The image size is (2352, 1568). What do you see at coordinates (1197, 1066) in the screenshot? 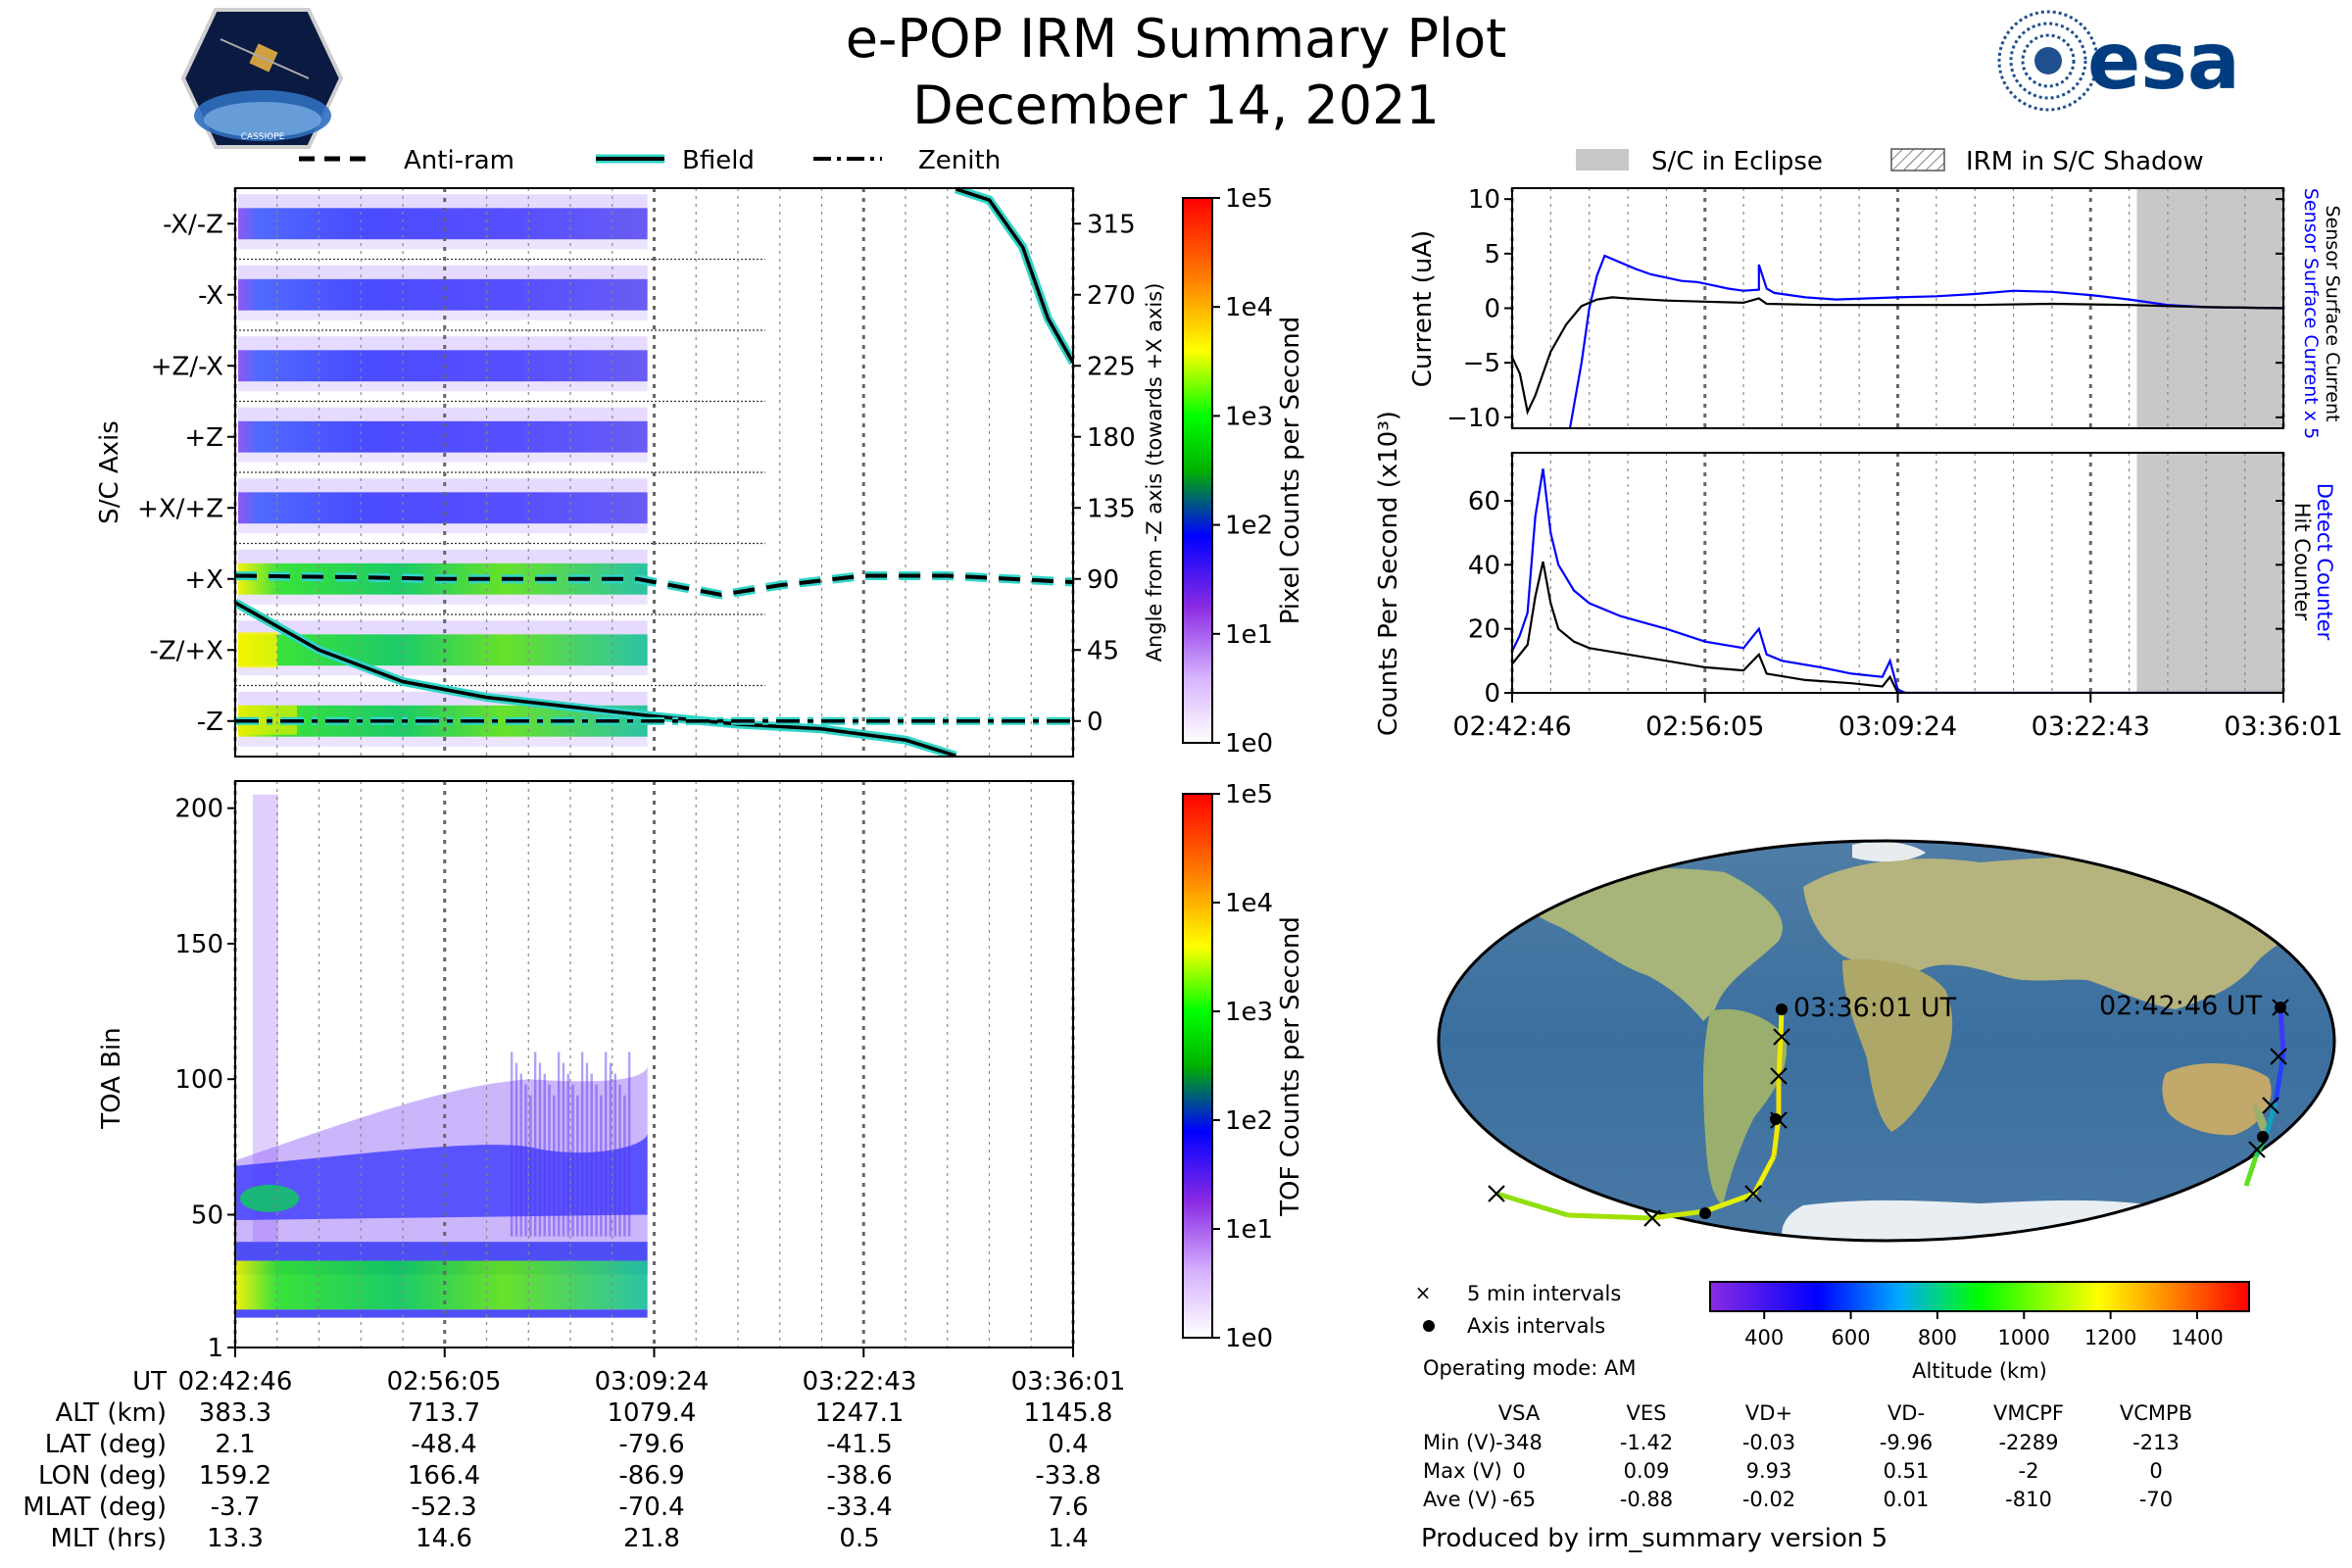
I see `tof-colorbar-bar` at bounding box center [1197, 1066].